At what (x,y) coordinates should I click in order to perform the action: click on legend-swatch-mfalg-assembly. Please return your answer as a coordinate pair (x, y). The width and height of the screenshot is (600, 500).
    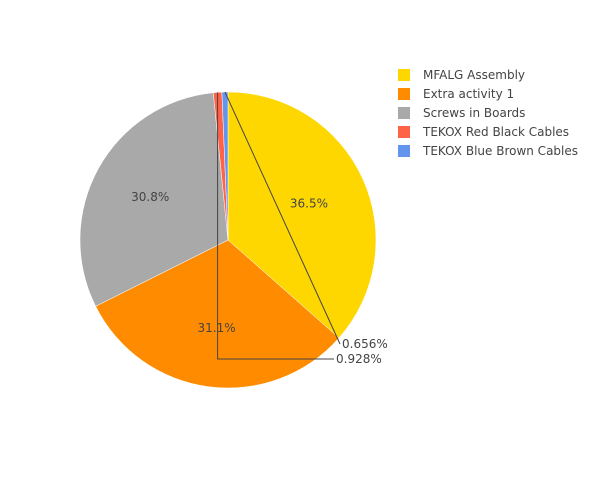
    Looking at the image, I should click on (404, 75).